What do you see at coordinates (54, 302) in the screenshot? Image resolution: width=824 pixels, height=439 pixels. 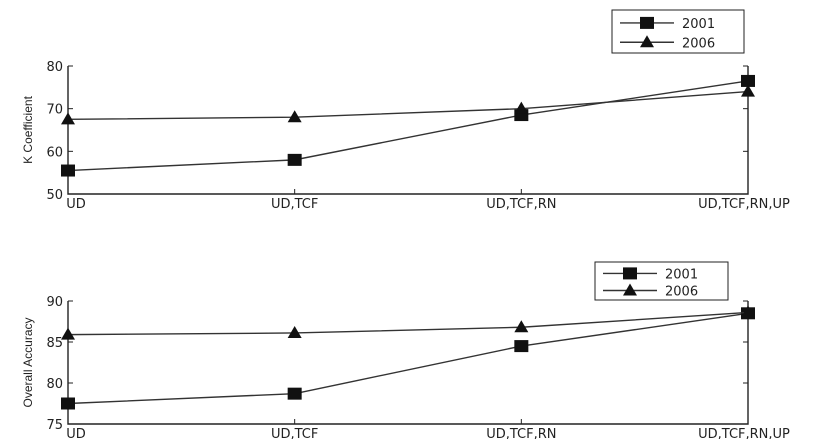 I see `y-tick-label: 90` at bounding box center [54, 302].